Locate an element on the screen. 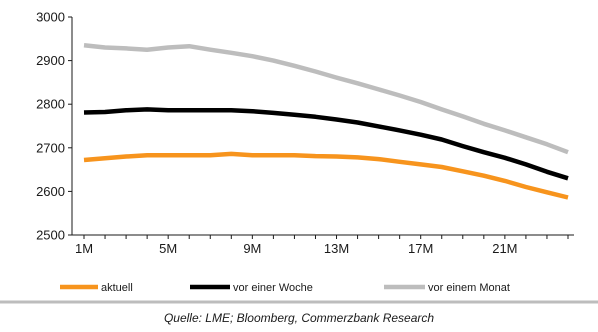  x-tick-label: 9M is located at coordinates (252, 248).